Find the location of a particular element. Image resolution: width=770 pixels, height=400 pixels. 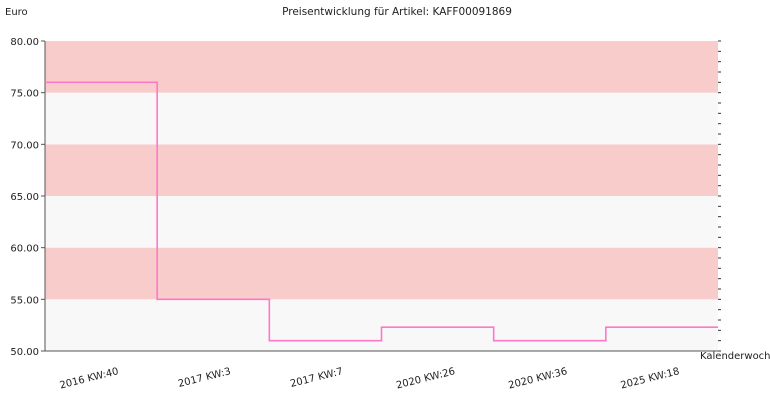

x-tick-label: 2025 KW:18 is located at coordinates (650, 378).